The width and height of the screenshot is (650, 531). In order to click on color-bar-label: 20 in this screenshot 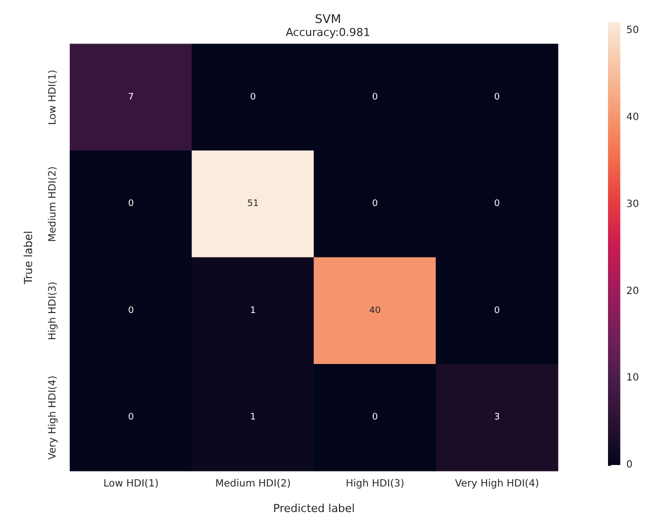, I will do `click(633, 291)`.